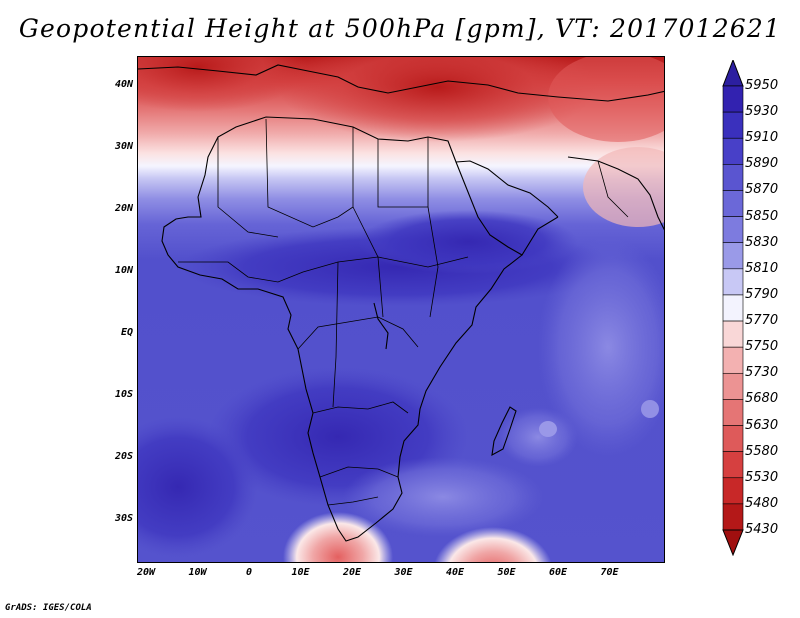 Image resolution: width=800 pixels, height=618 pixels. I want to click on colorbar-level-label: 5580, so click(762, 451).